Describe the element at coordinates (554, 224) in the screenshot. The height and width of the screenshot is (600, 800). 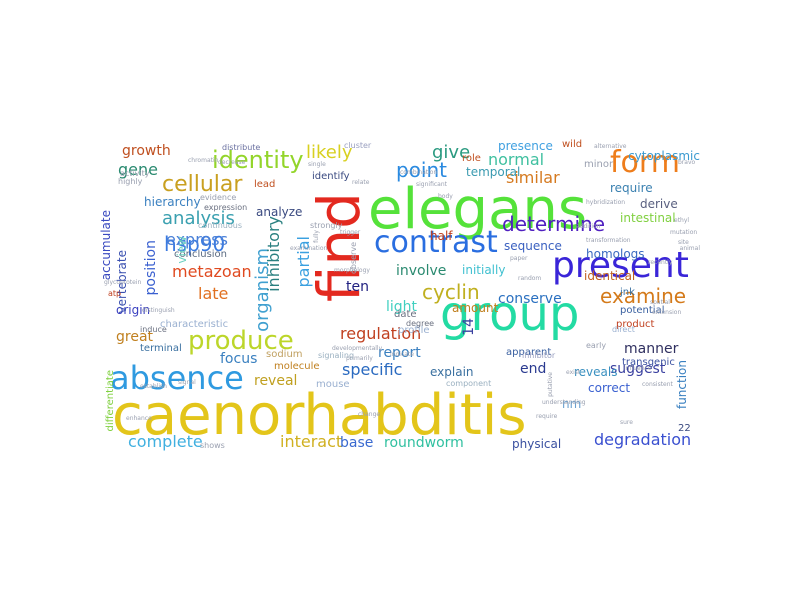
I see `word-determine: determine` at that location.